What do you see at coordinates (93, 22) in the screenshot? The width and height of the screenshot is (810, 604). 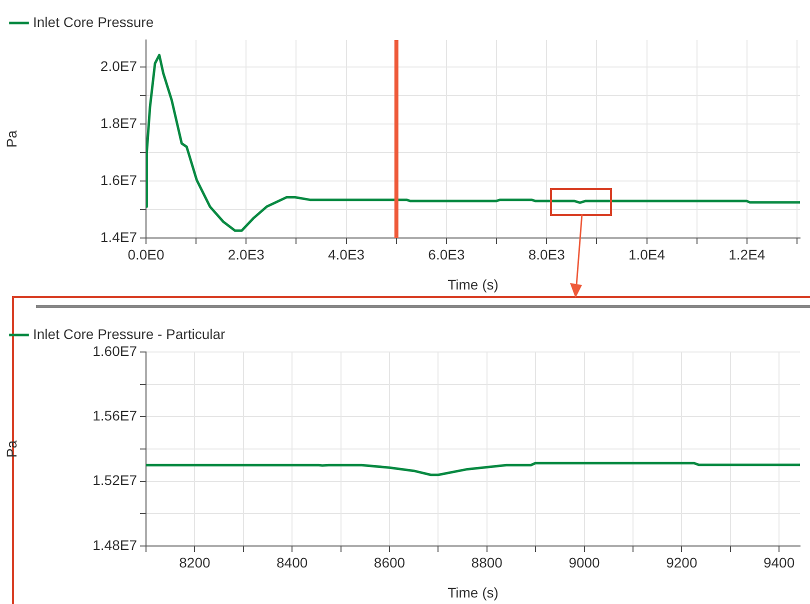 I see `legend-label: Inlet Core Pressure` at bounding box center [93, 22].